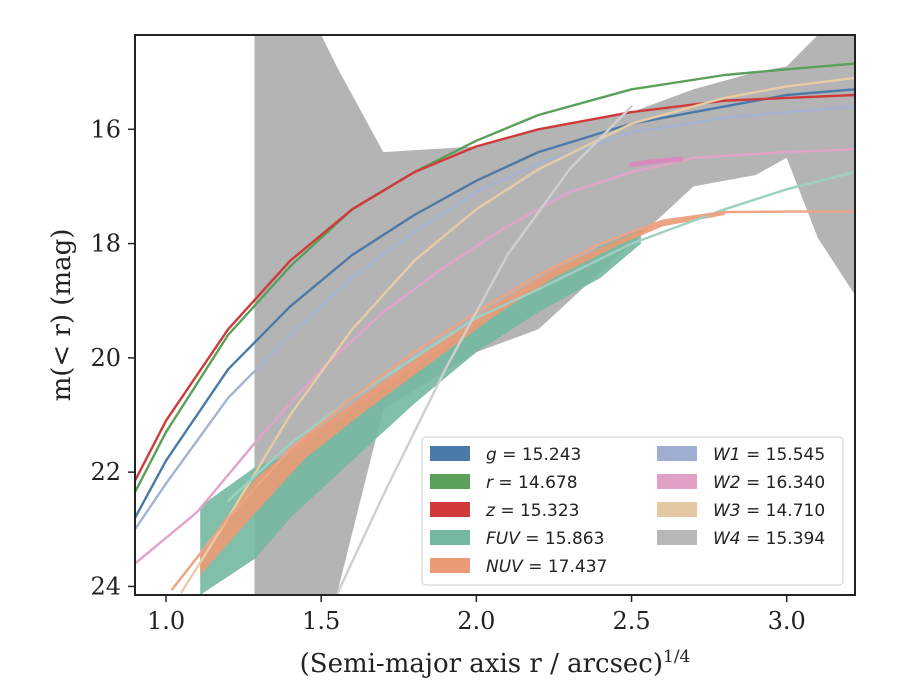 The width and height of the screenshot is (900, 700). I want to click on y-axis-label: m(< r) (mag), so click(62, 315).